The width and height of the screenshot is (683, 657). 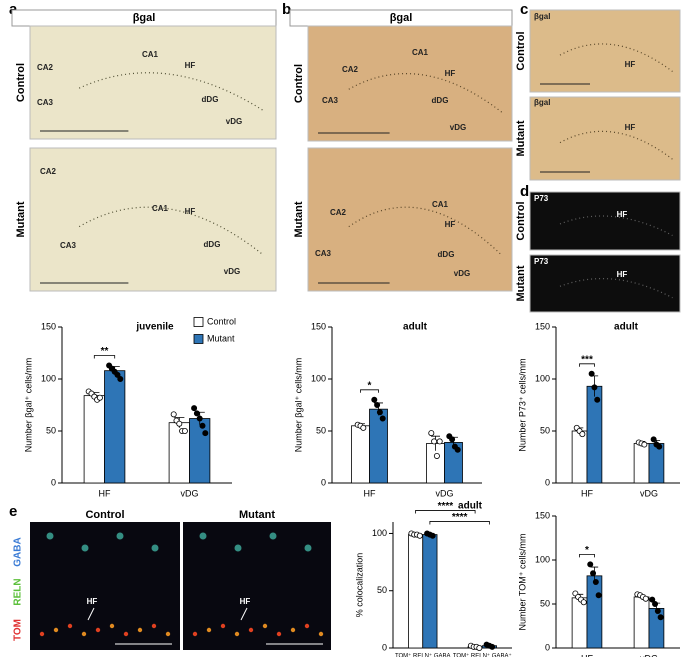 What do you see at coordinates (221, 338) in the screenshot?
I see `legend-label: Mutant` at bounding box center [221, 338].